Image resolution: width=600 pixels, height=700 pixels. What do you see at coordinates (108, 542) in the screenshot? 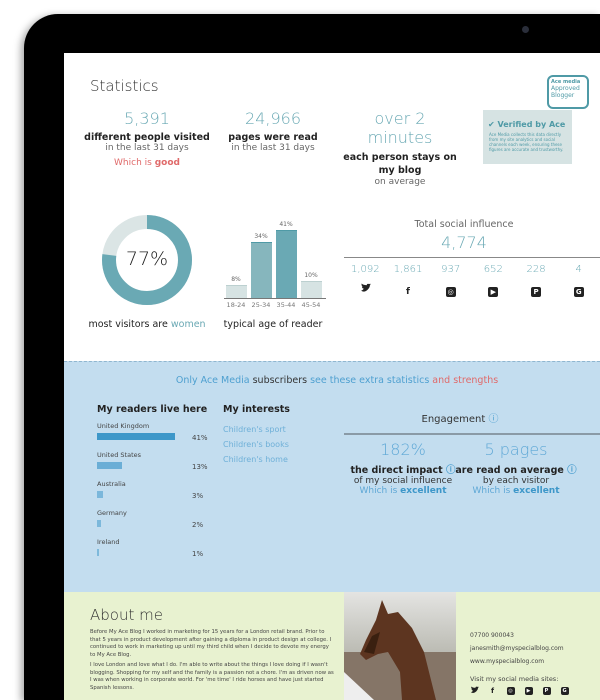
I see `country-name: Ireland` at bounding box center [108, 542].